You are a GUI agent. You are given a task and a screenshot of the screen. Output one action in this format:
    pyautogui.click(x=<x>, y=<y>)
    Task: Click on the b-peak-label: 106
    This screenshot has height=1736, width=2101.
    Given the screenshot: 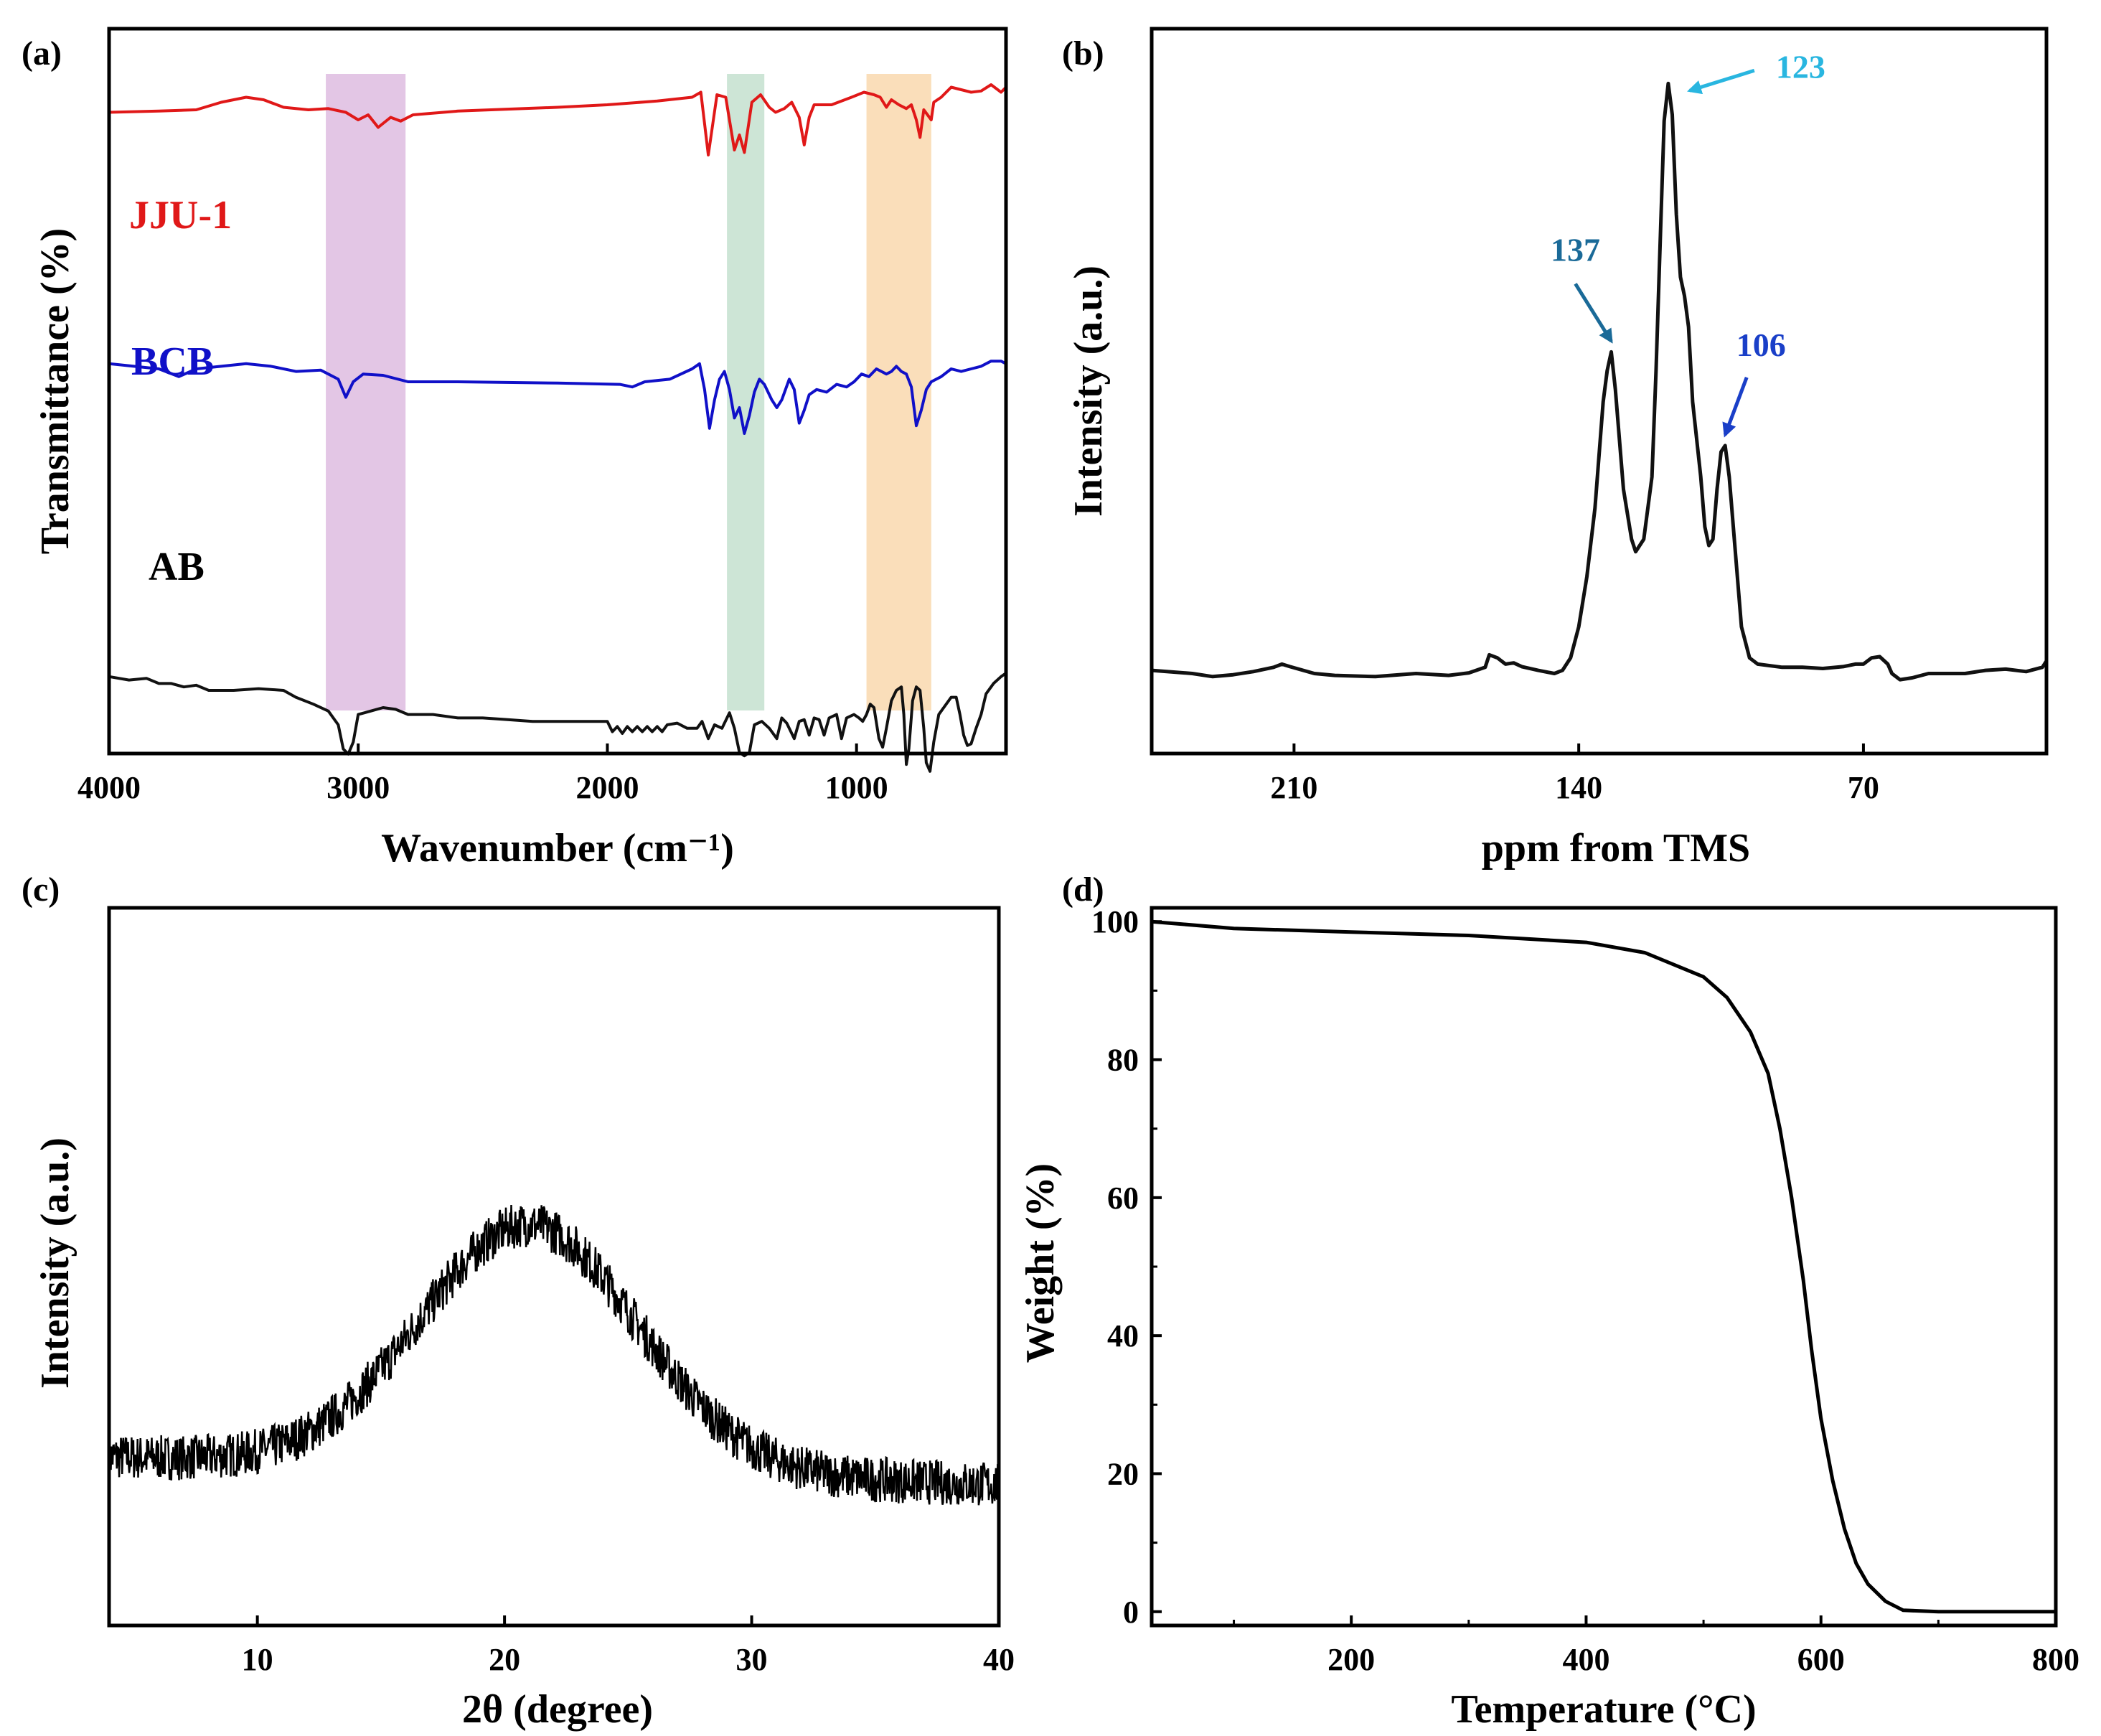 What is the action you would take?
    pyautogui.click(x=1761, y=345)
    